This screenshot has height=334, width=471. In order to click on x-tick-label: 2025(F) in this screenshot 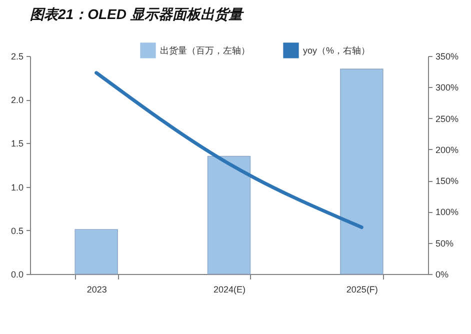, I will do `click(362, 289)`.